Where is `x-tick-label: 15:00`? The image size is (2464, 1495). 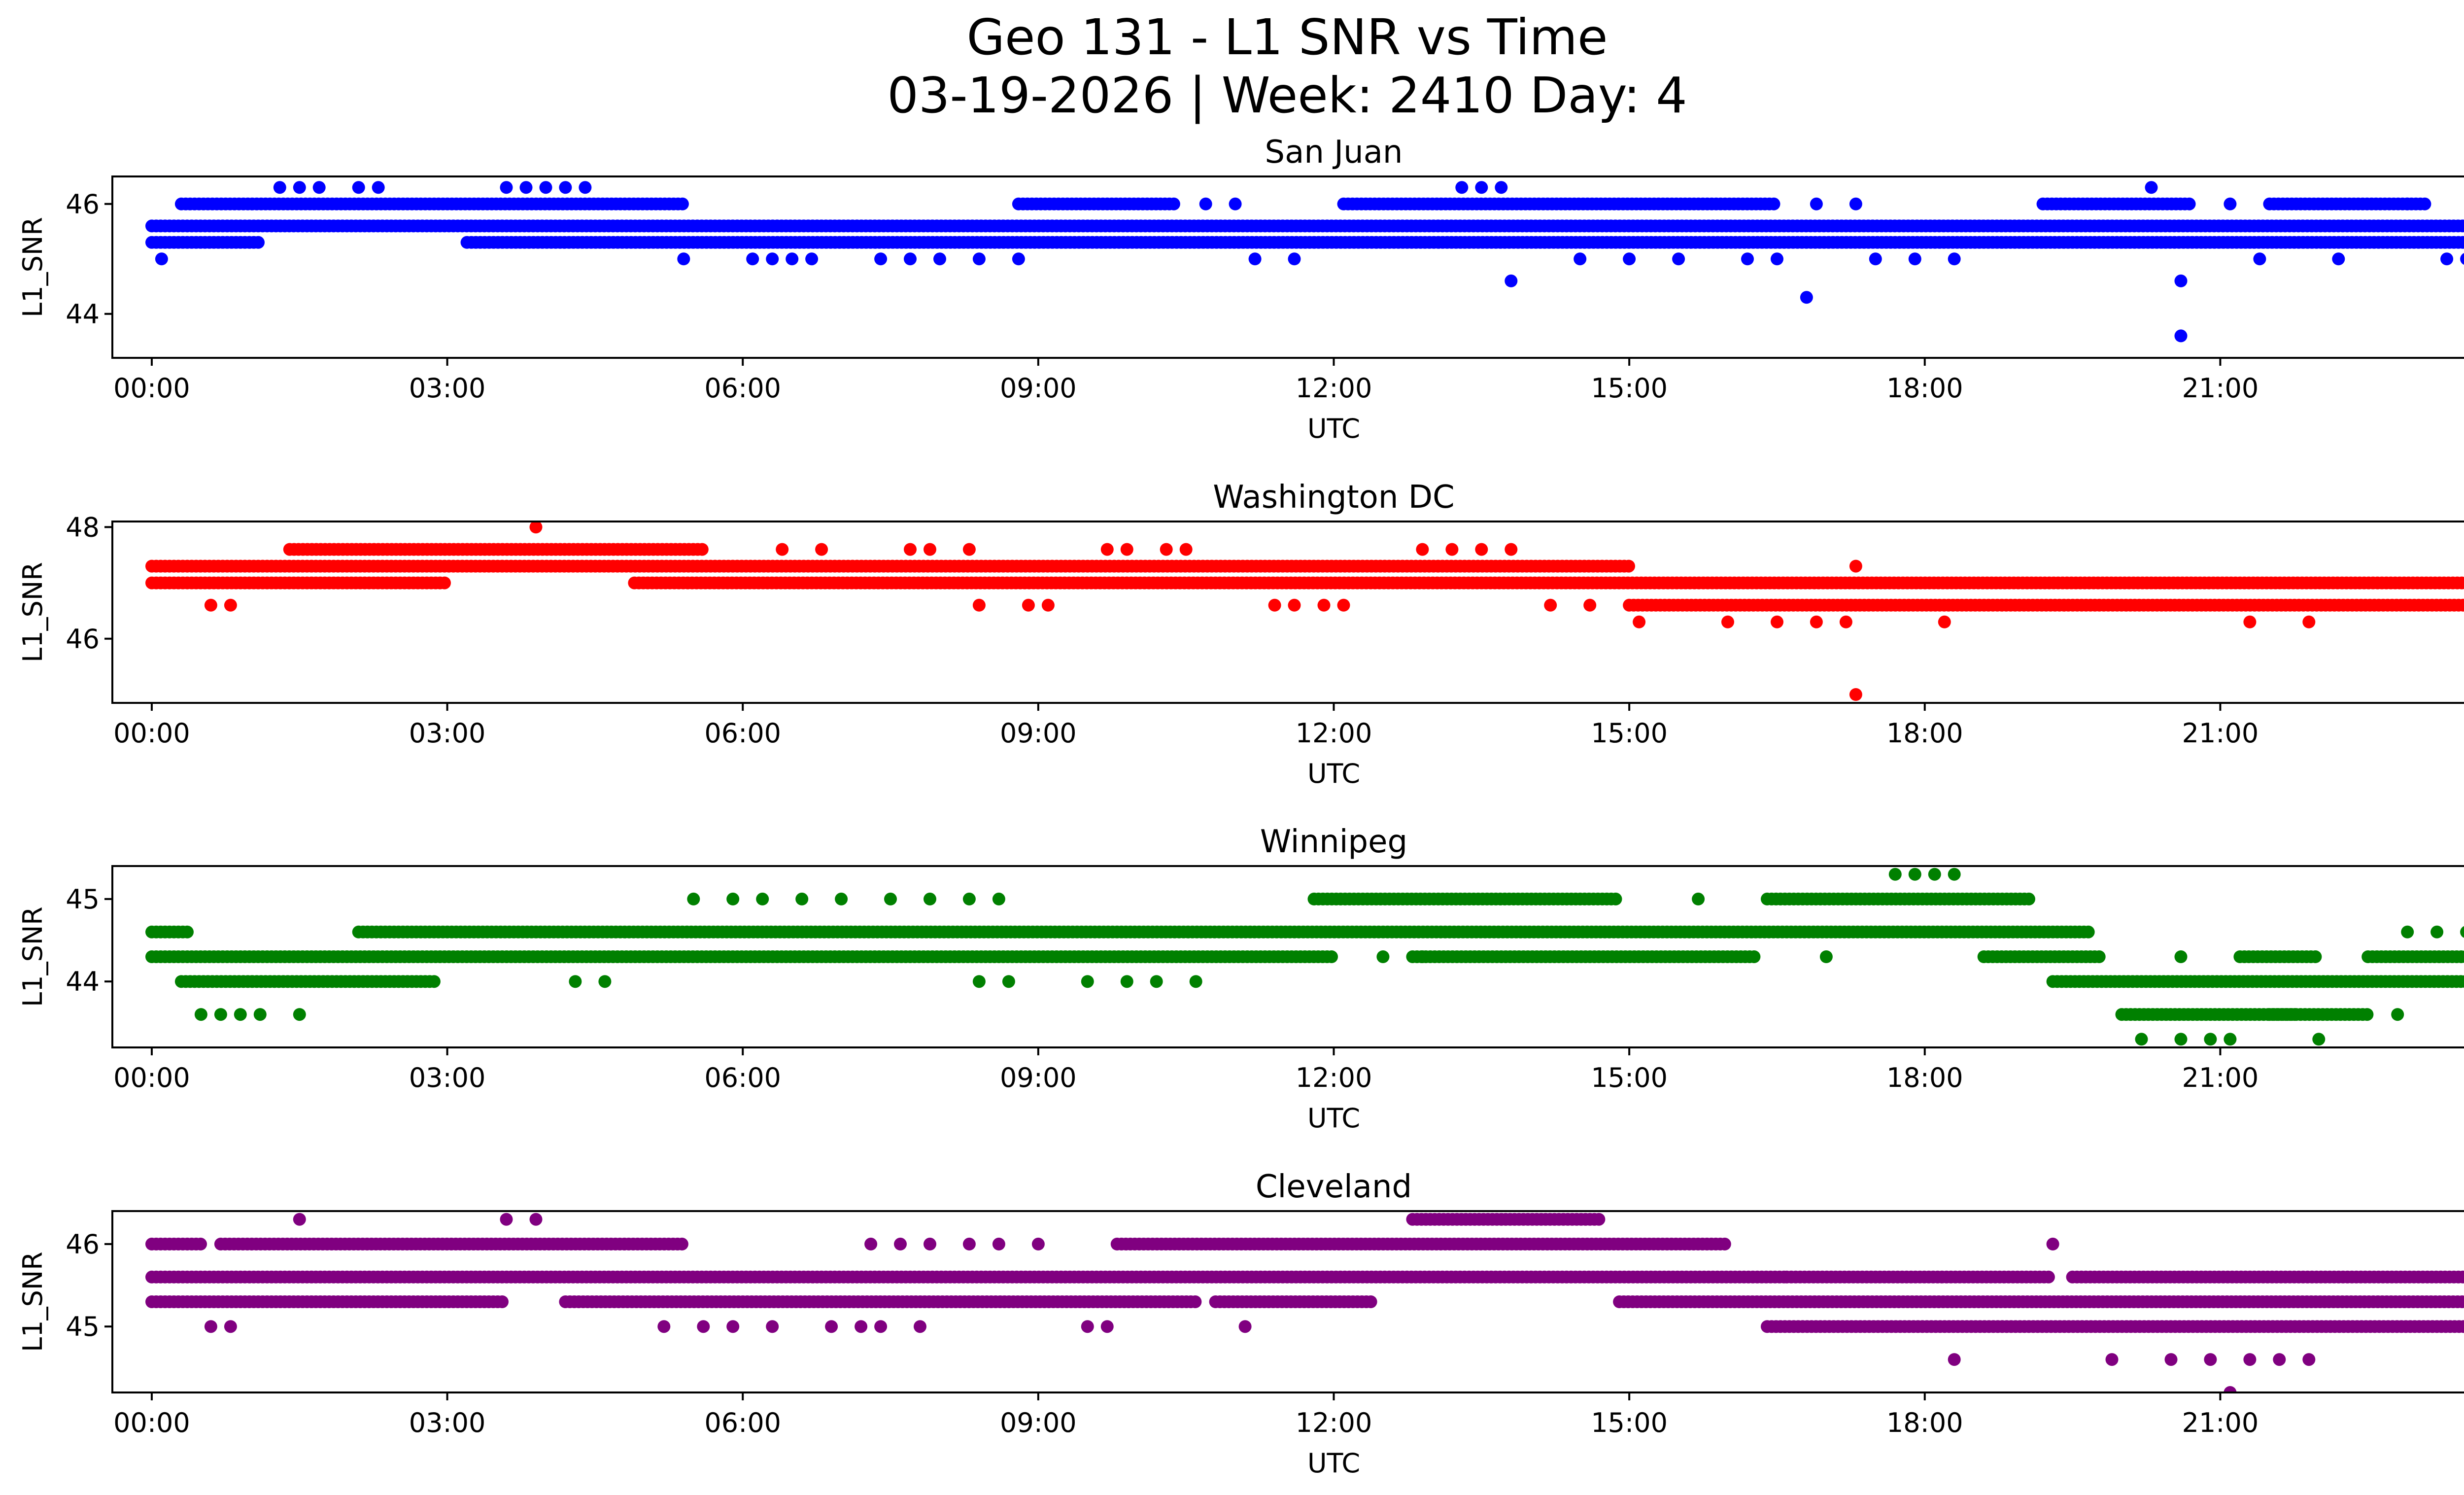
x-tick-label: 15:00 is located at coordinates (1629, 1077).